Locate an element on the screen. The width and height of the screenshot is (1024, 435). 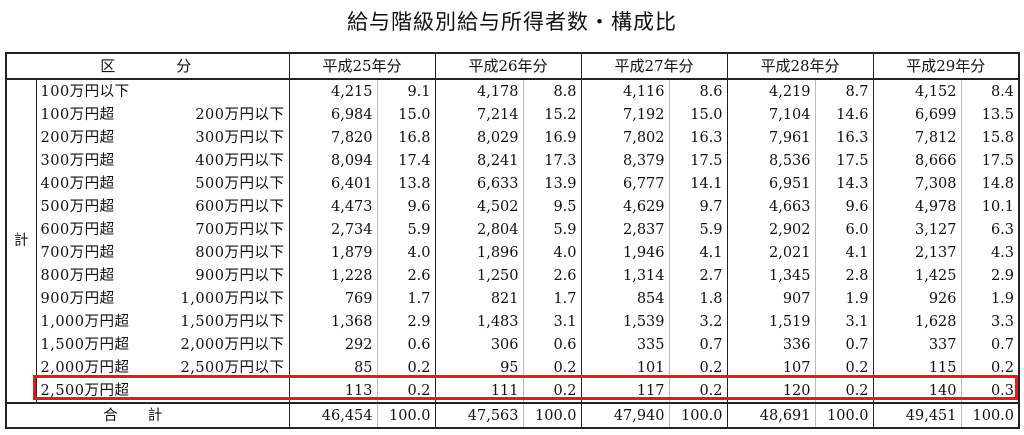
ratio-cell: 10.1 is located at coordinates (990, 206).